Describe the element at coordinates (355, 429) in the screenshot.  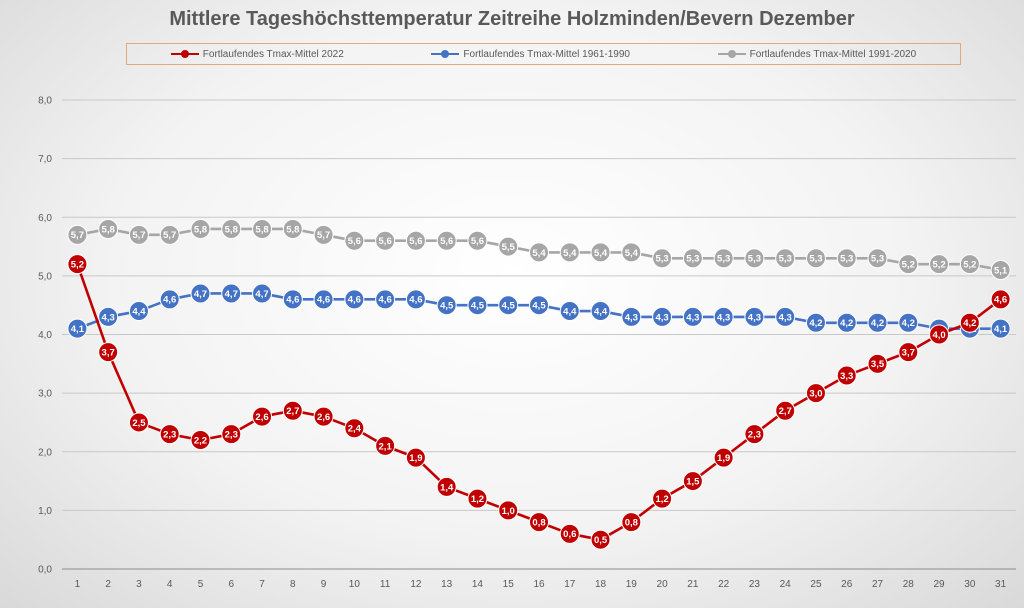
I see `data-label: 2,4` at that location.